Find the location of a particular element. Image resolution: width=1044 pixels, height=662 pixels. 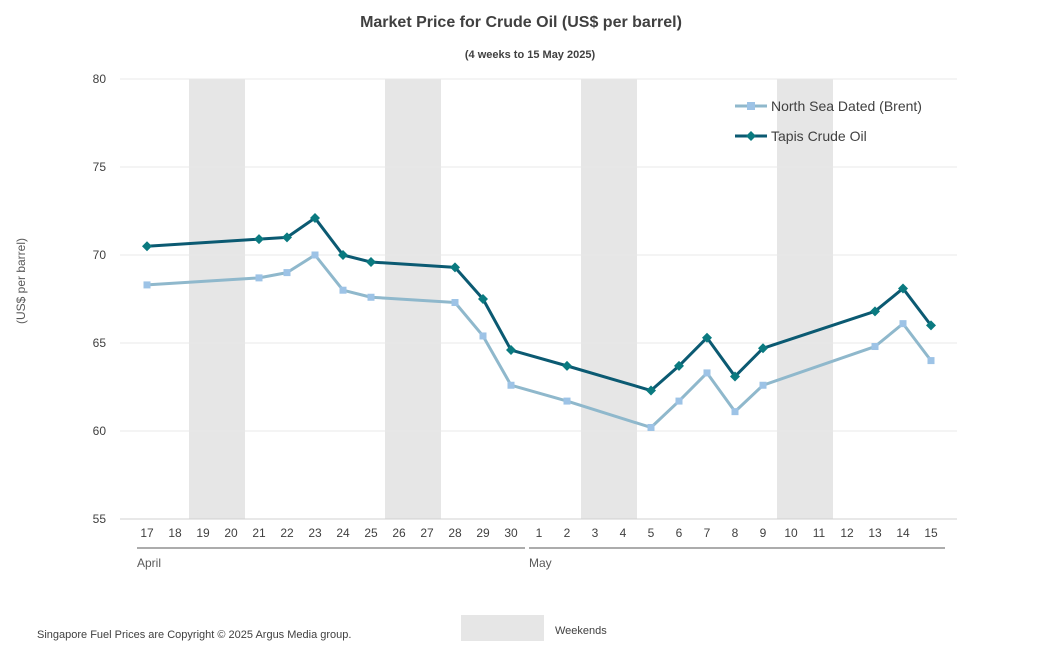

x-tick-label: 6 is located at coordinates (679, 533).